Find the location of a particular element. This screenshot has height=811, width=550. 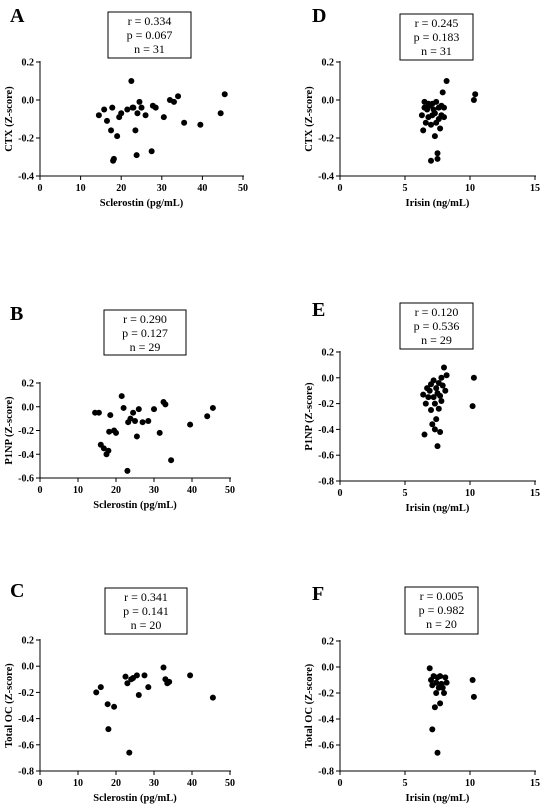

stat-line: n = 29 is located at coordinates (436, 340).